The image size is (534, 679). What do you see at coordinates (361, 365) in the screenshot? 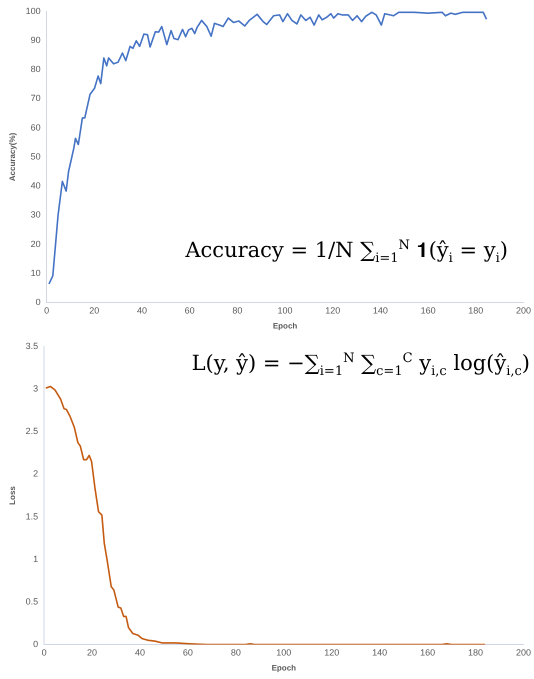
I see `text: L(y, ŷ) = −∑$_{i=1}$$^{N}$ ∑$_{c=1}$$^{C}$ y$_{i,c}$ log(ŷ$_{i,c}$)` at bounding box center [361, 365].